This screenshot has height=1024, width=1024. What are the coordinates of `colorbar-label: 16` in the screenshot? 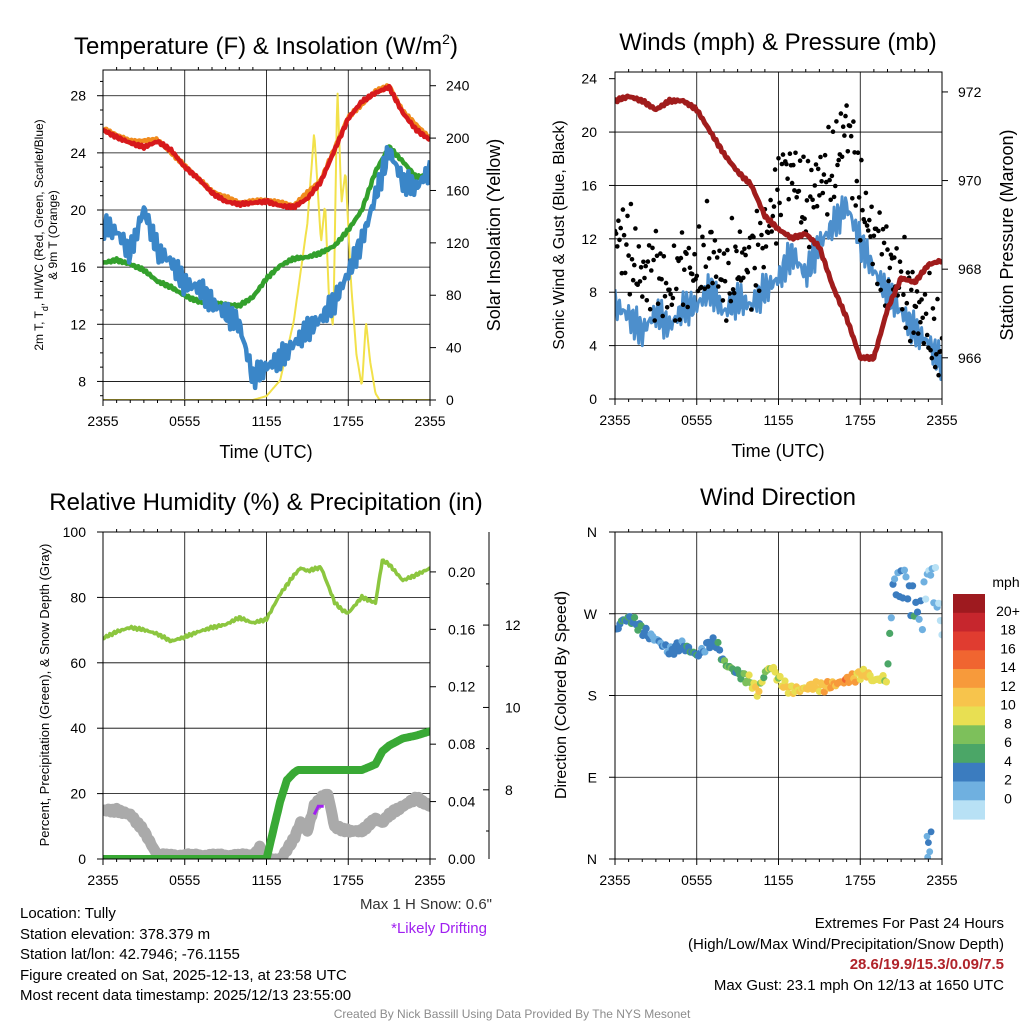 It's located at (1008, 648).